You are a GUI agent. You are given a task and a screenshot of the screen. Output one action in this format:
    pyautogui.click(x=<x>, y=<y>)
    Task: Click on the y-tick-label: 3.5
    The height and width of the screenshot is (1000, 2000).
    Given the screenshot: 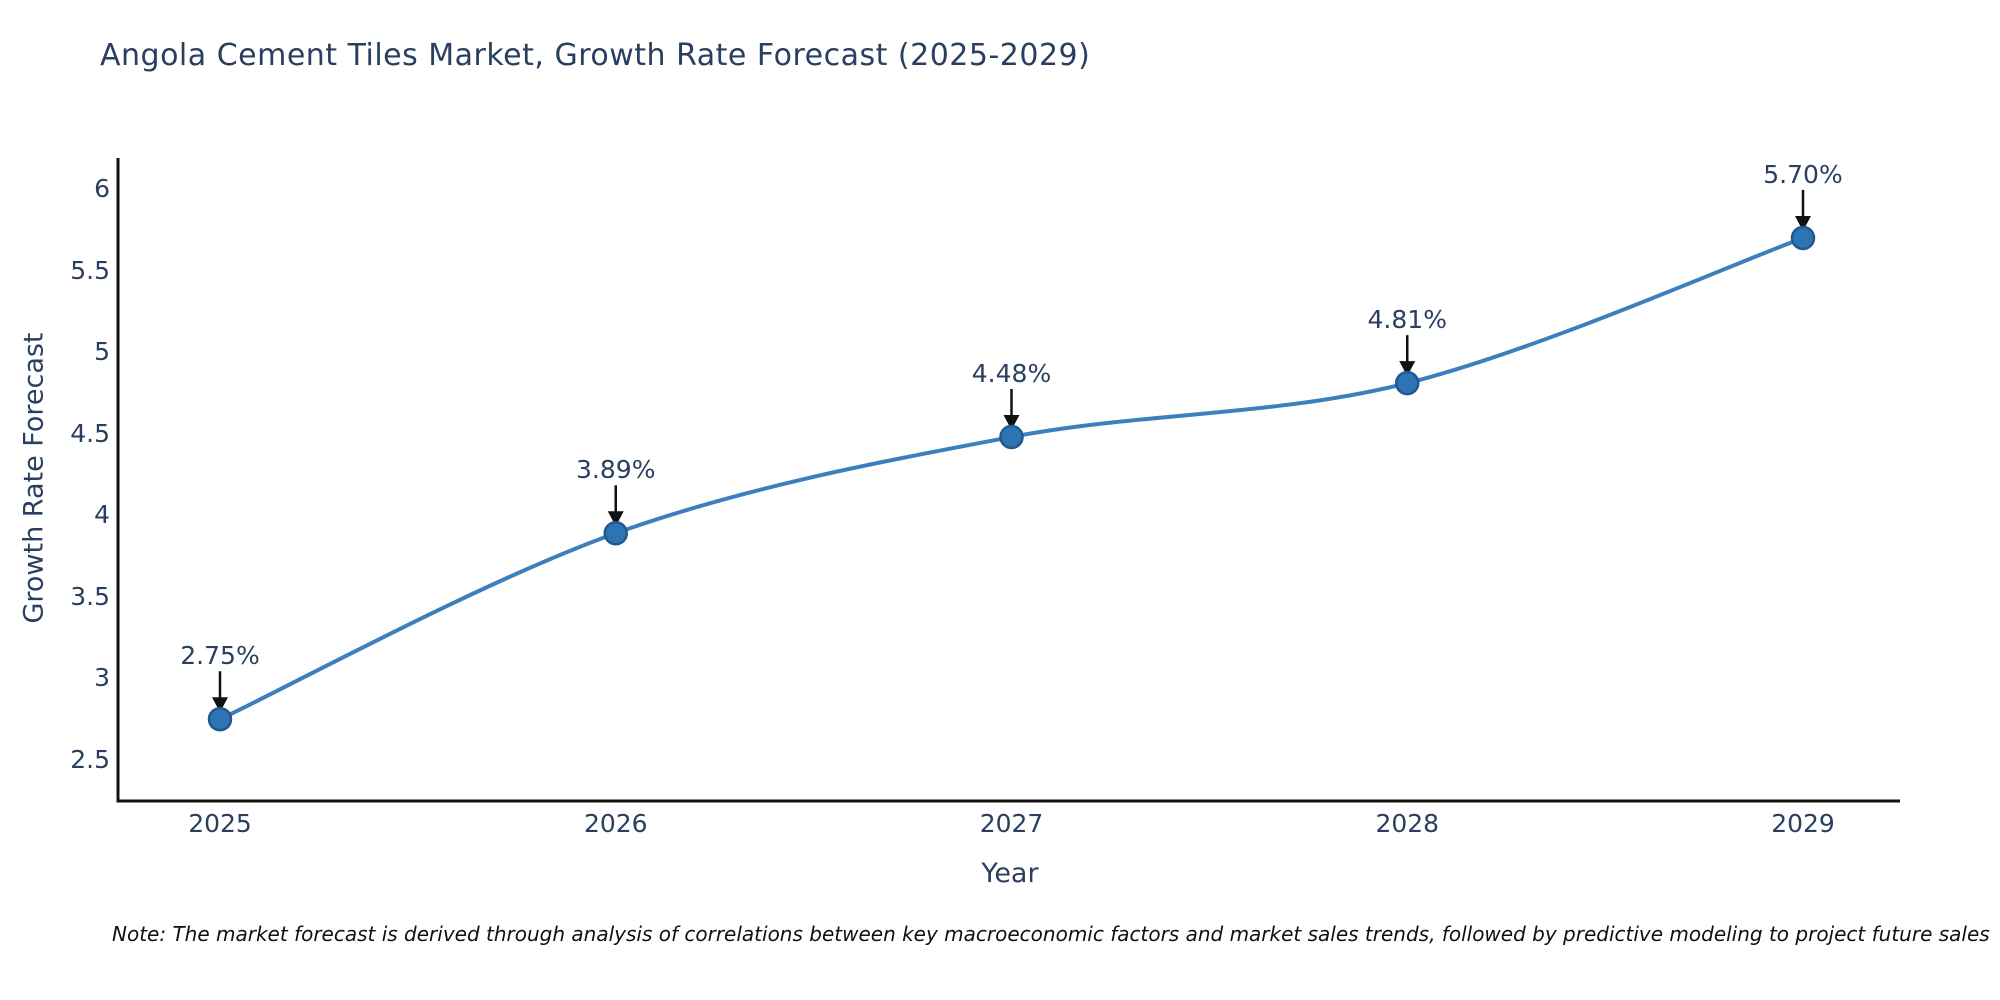 What is the action you would take?
    pyautogui.click(x=90, y=596)
    